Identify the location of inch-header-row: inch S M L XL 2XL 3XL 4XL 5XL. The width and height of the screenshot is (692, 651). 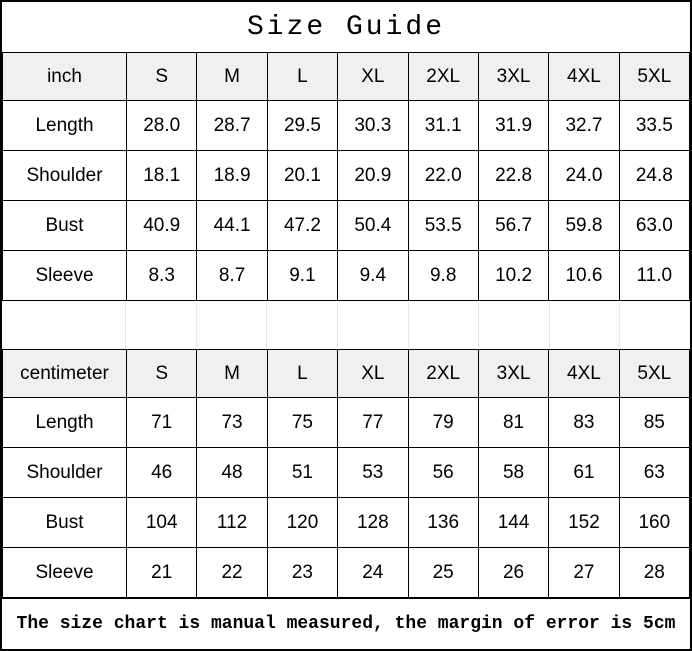
(346, 76).